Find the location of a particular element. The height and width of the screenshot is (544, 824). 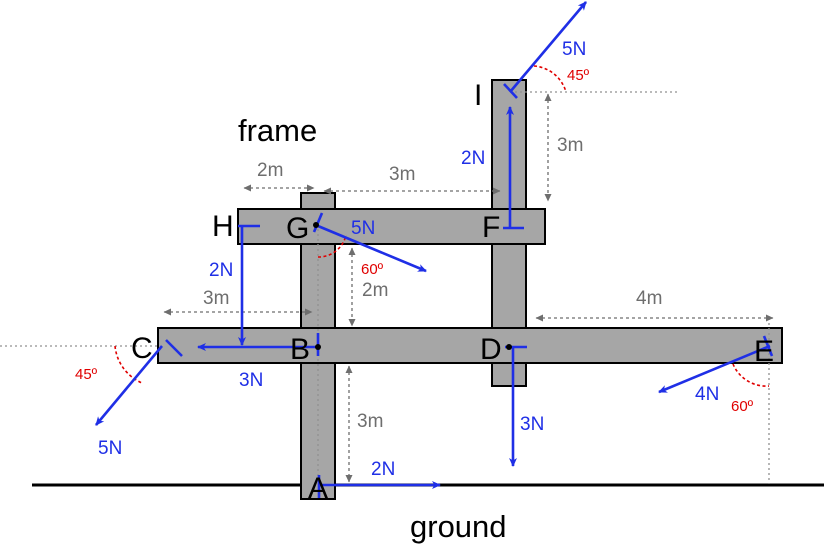

angle-label-e: 60º is located at coordinates (742, 406).